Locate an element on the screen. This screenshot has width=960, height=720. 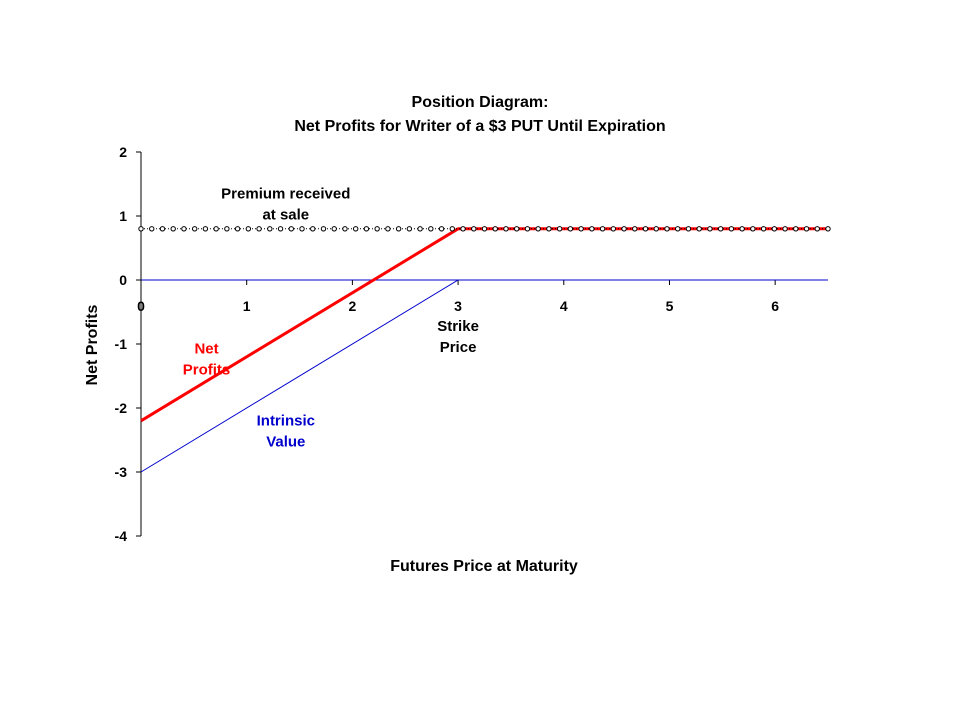
y-tick-label: 0 is located at coordinates (123, 280).